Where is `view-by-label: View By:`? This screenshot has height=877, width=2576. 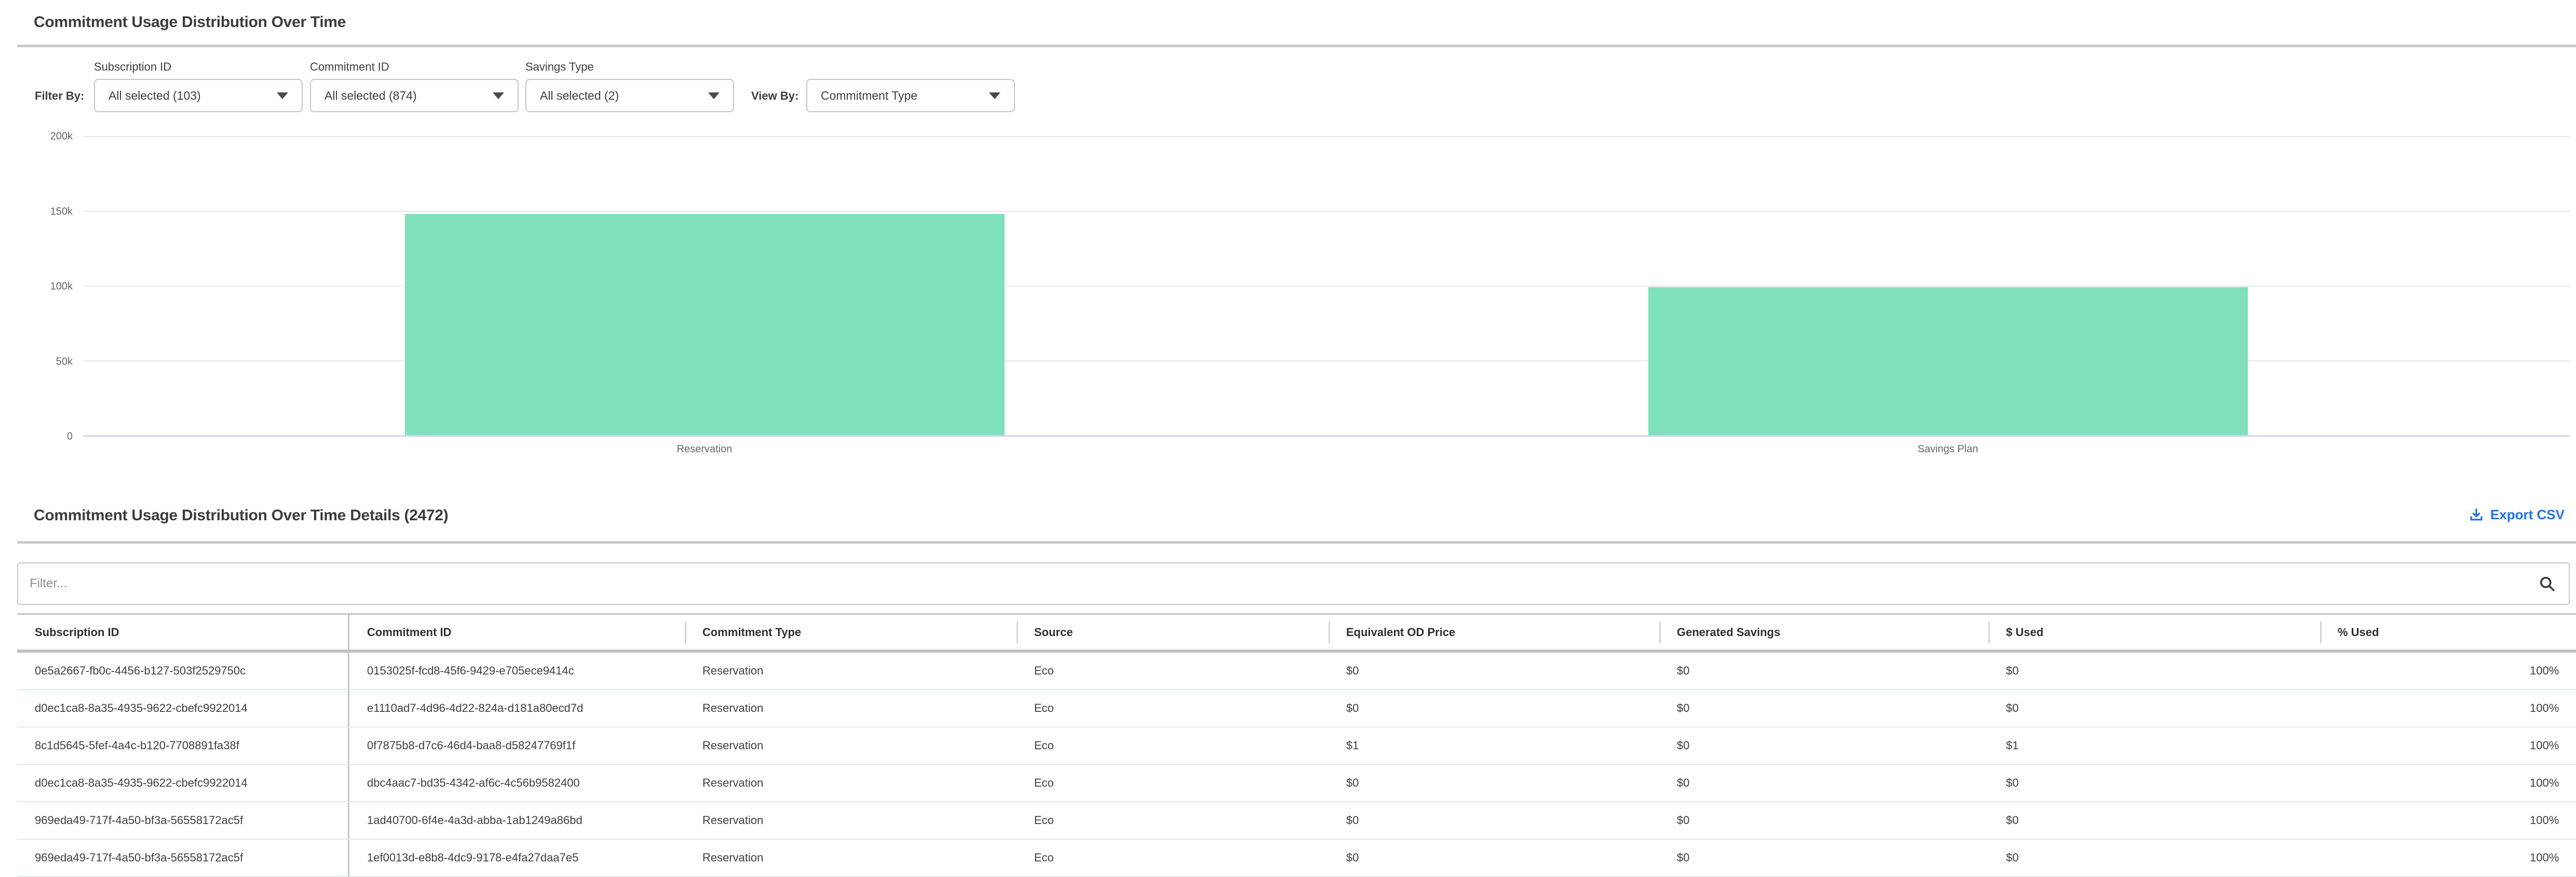 view-by-label: View By: is located at coordinates (775, 95).